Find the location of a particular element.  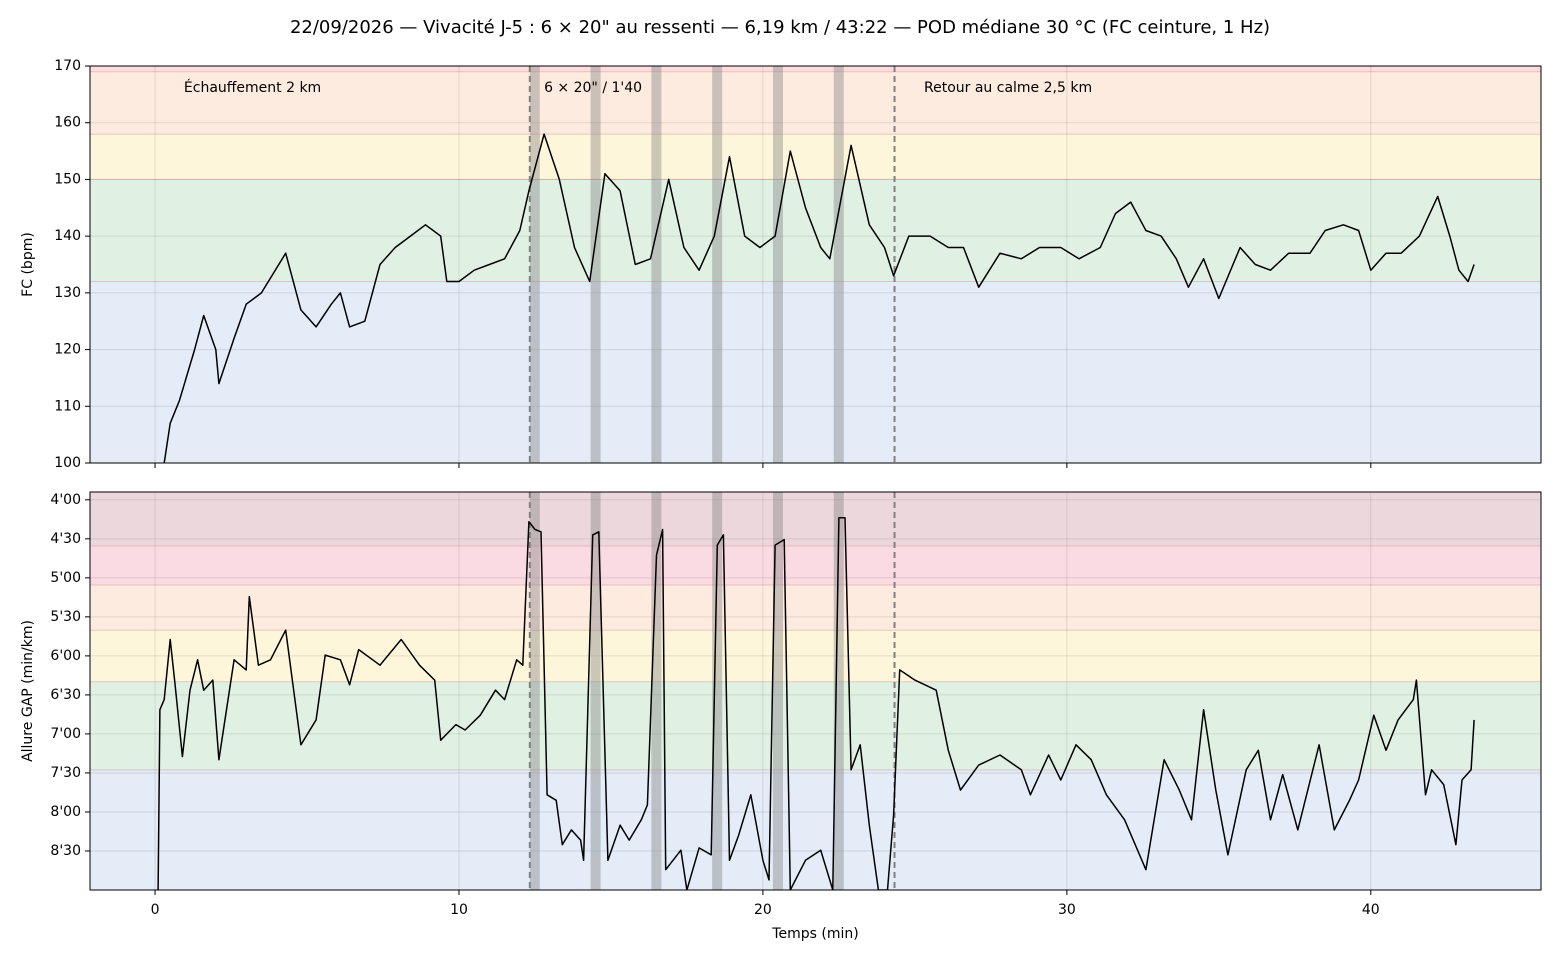

y-tick-label: 8'00 is located at coordinates (65, 812).